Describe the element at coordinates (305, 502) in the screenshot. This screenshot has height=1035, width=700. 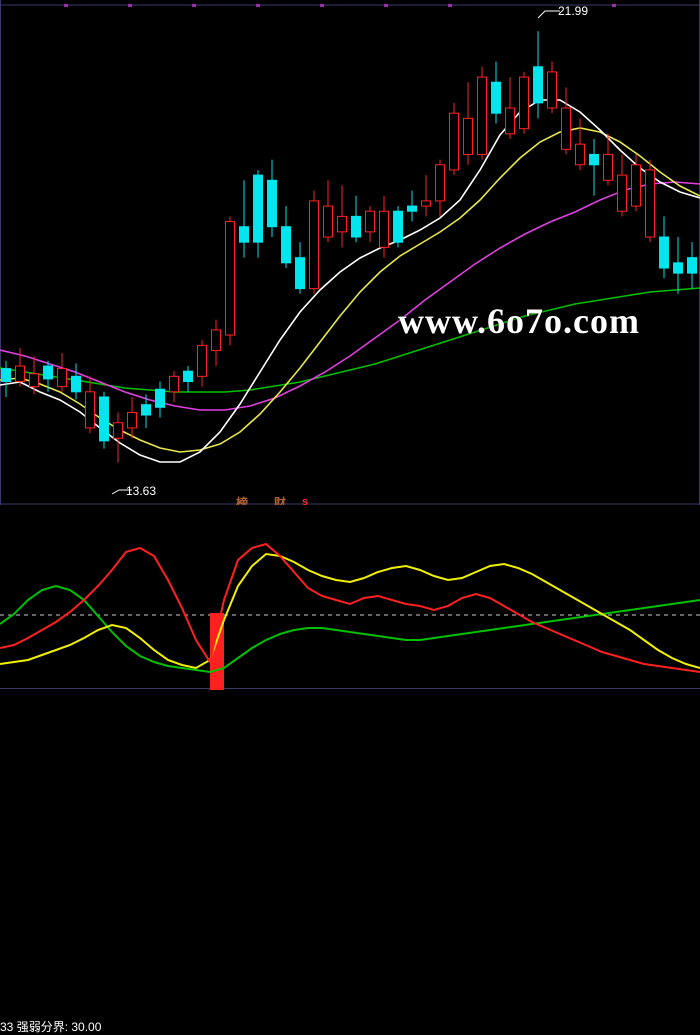
I see `badge-s: s` at that location.